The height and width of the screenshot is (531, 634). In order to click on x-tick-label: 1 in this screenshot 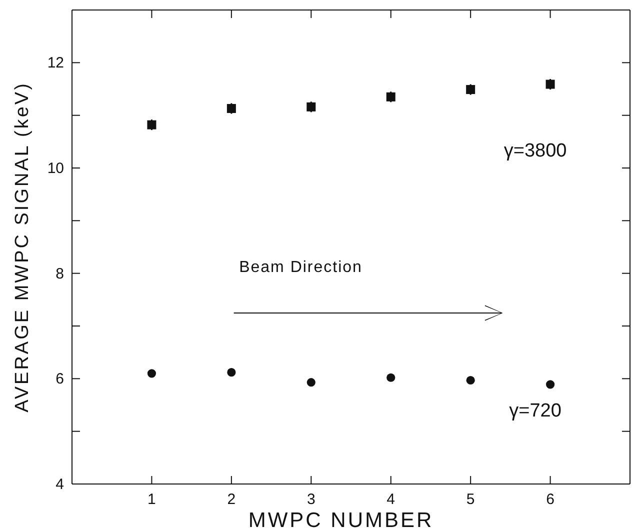, I will do `click(152, 499)`.